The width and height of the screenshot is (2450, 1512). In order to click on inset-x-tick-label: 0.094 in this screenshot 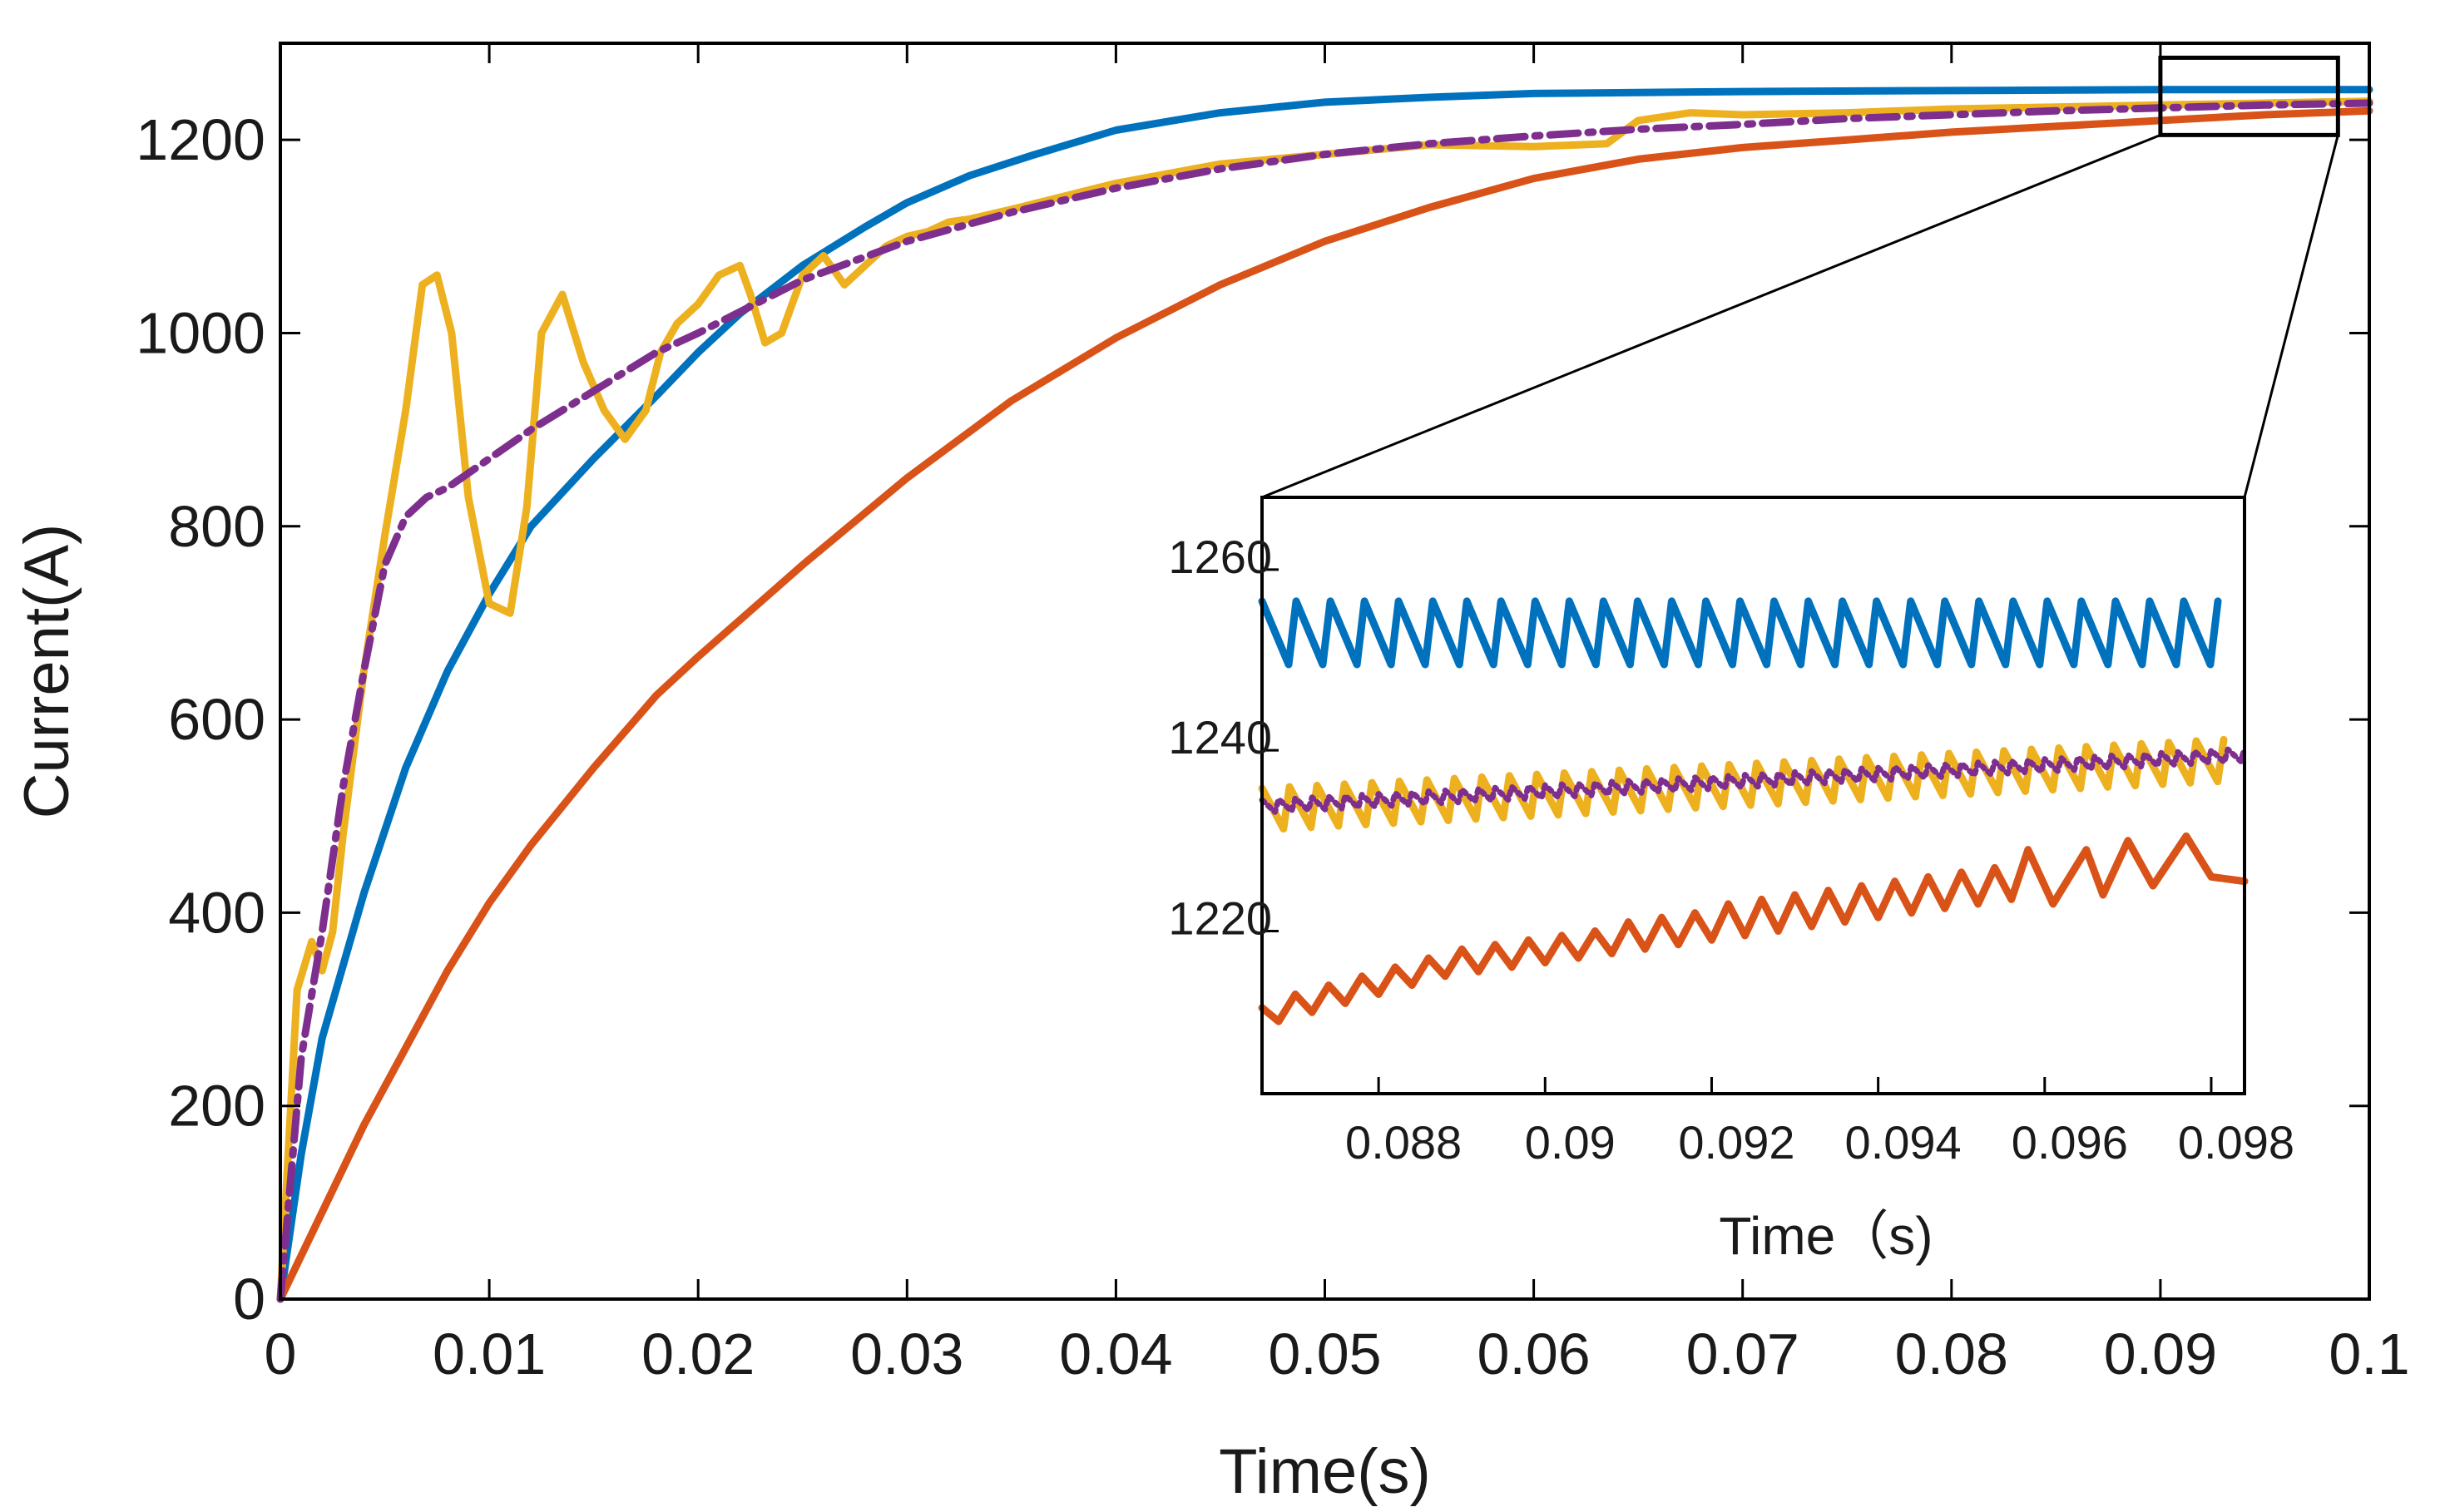, I will do `click(1903, 1142)`.